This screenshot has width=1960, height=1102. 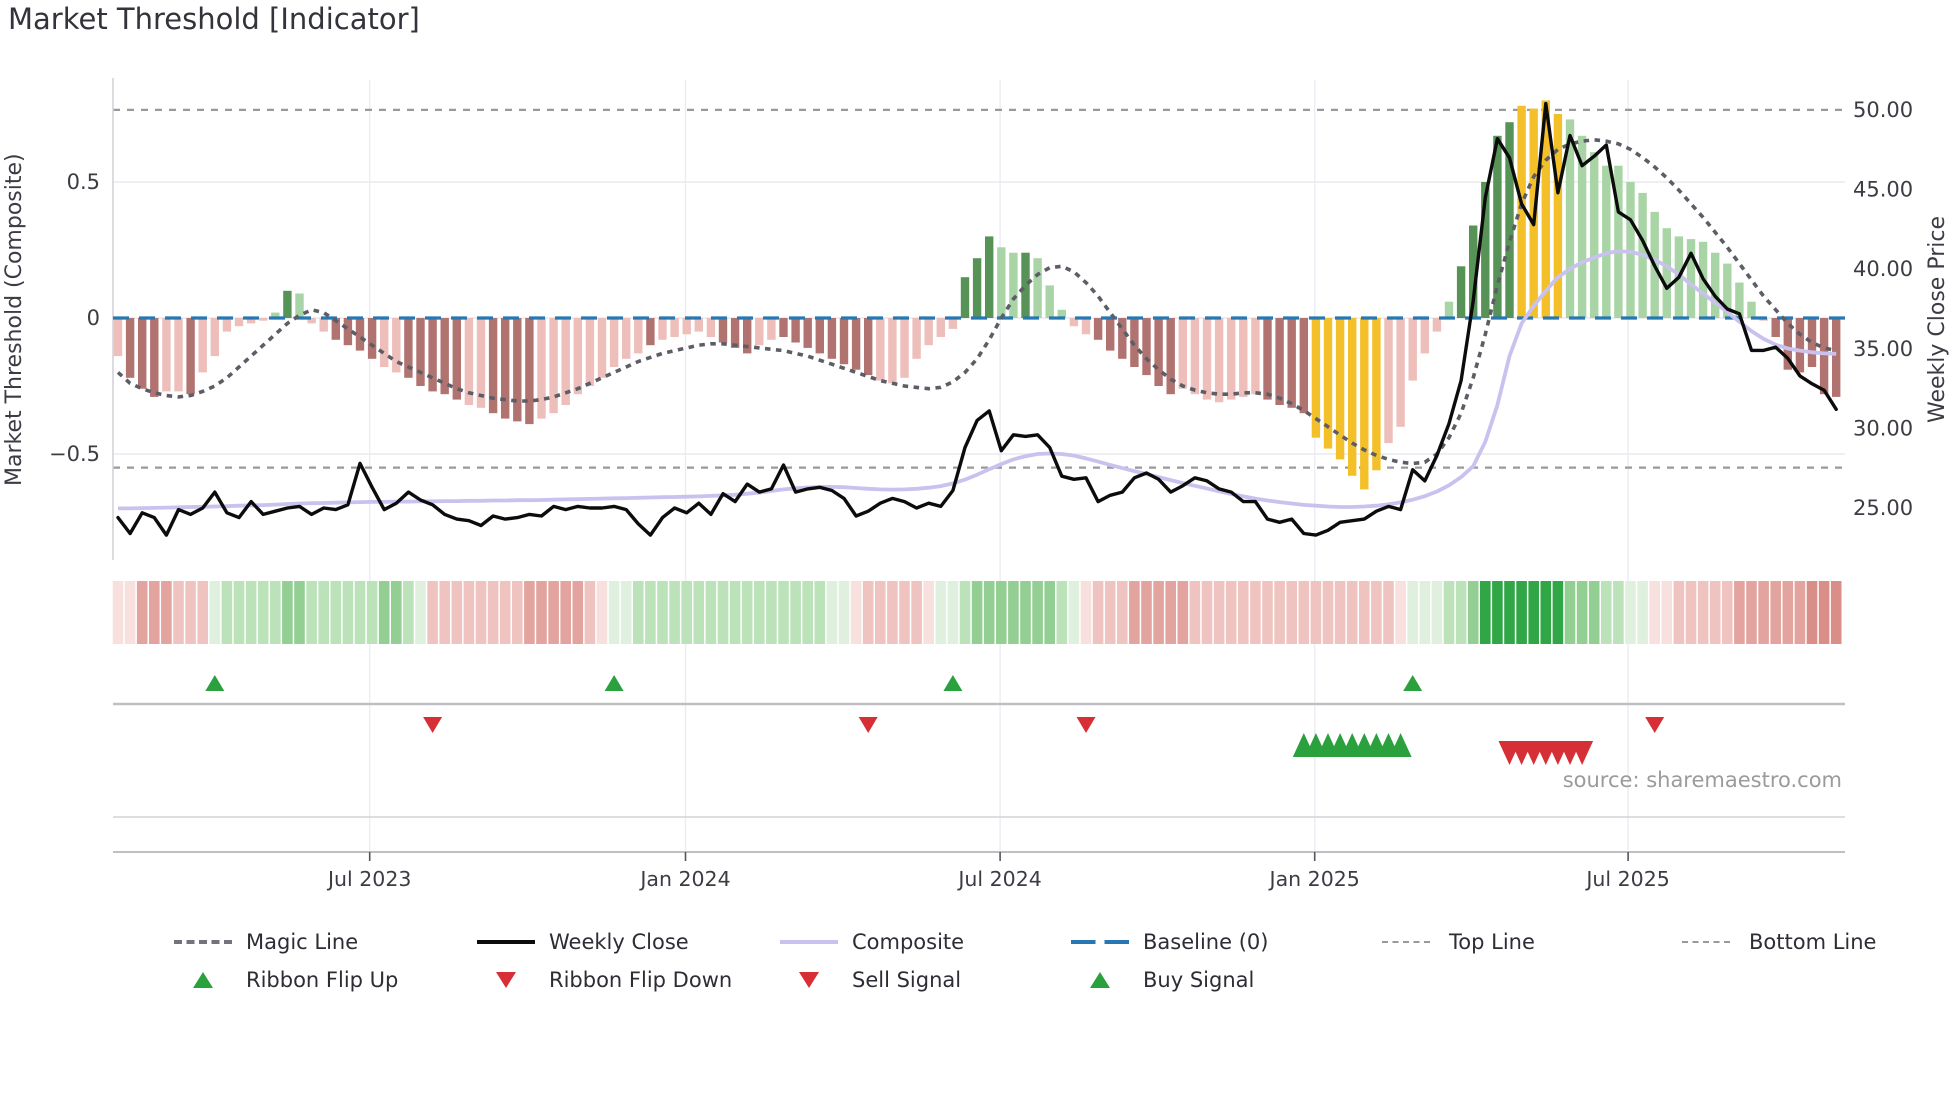 What do you see at coordinates (83, 182) in the screenshot?
I see `svg-text: 0.5` at bounding box center [83, 182].